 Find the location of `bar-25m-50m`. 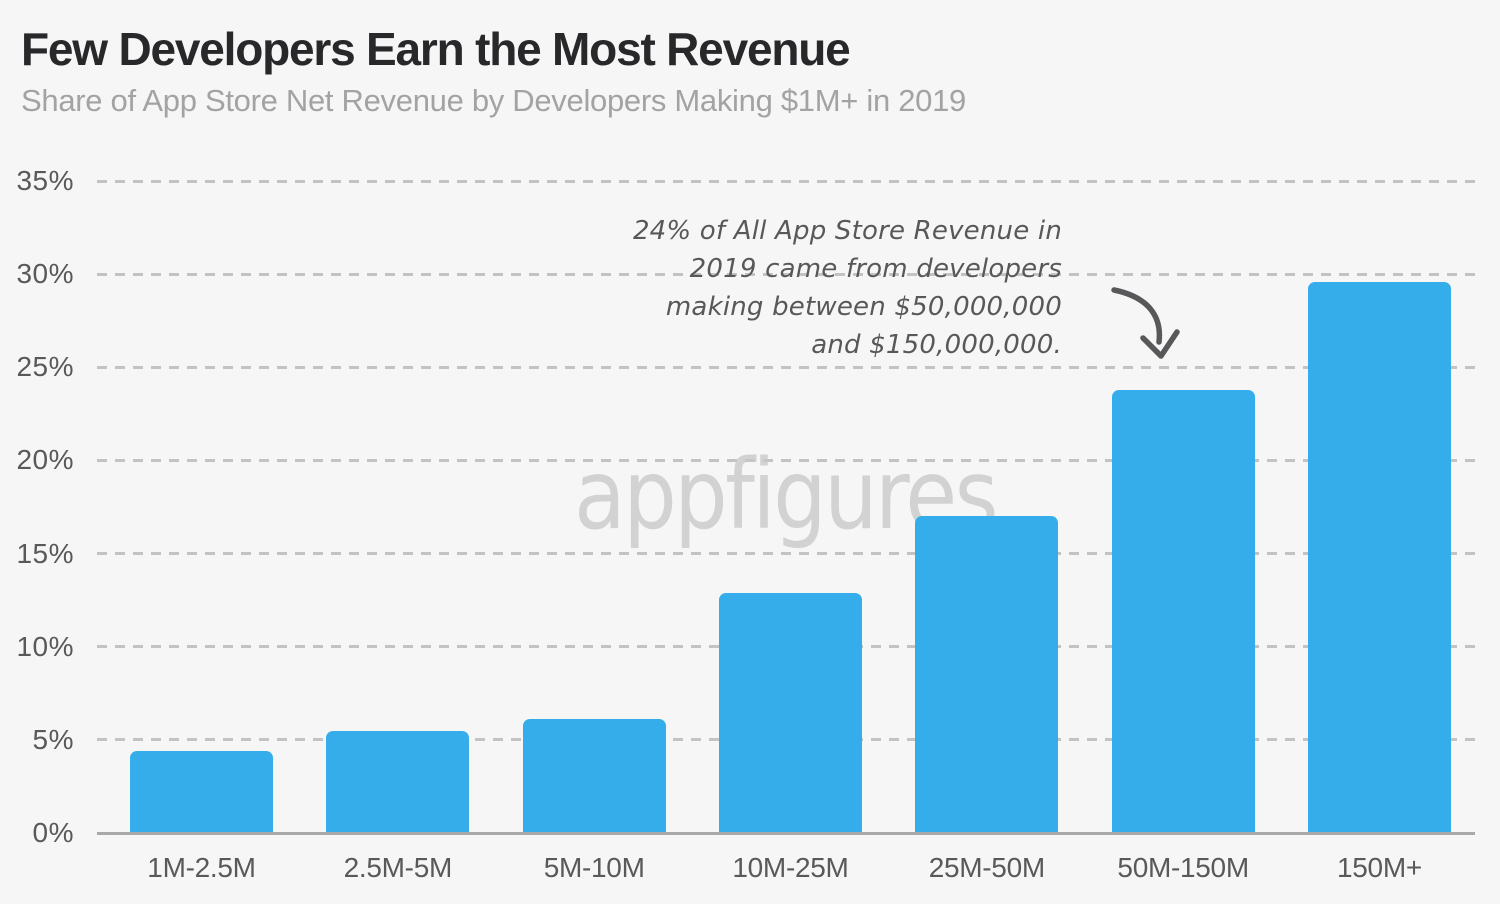

bar-25m-50m is located at coordinates (987, 674).